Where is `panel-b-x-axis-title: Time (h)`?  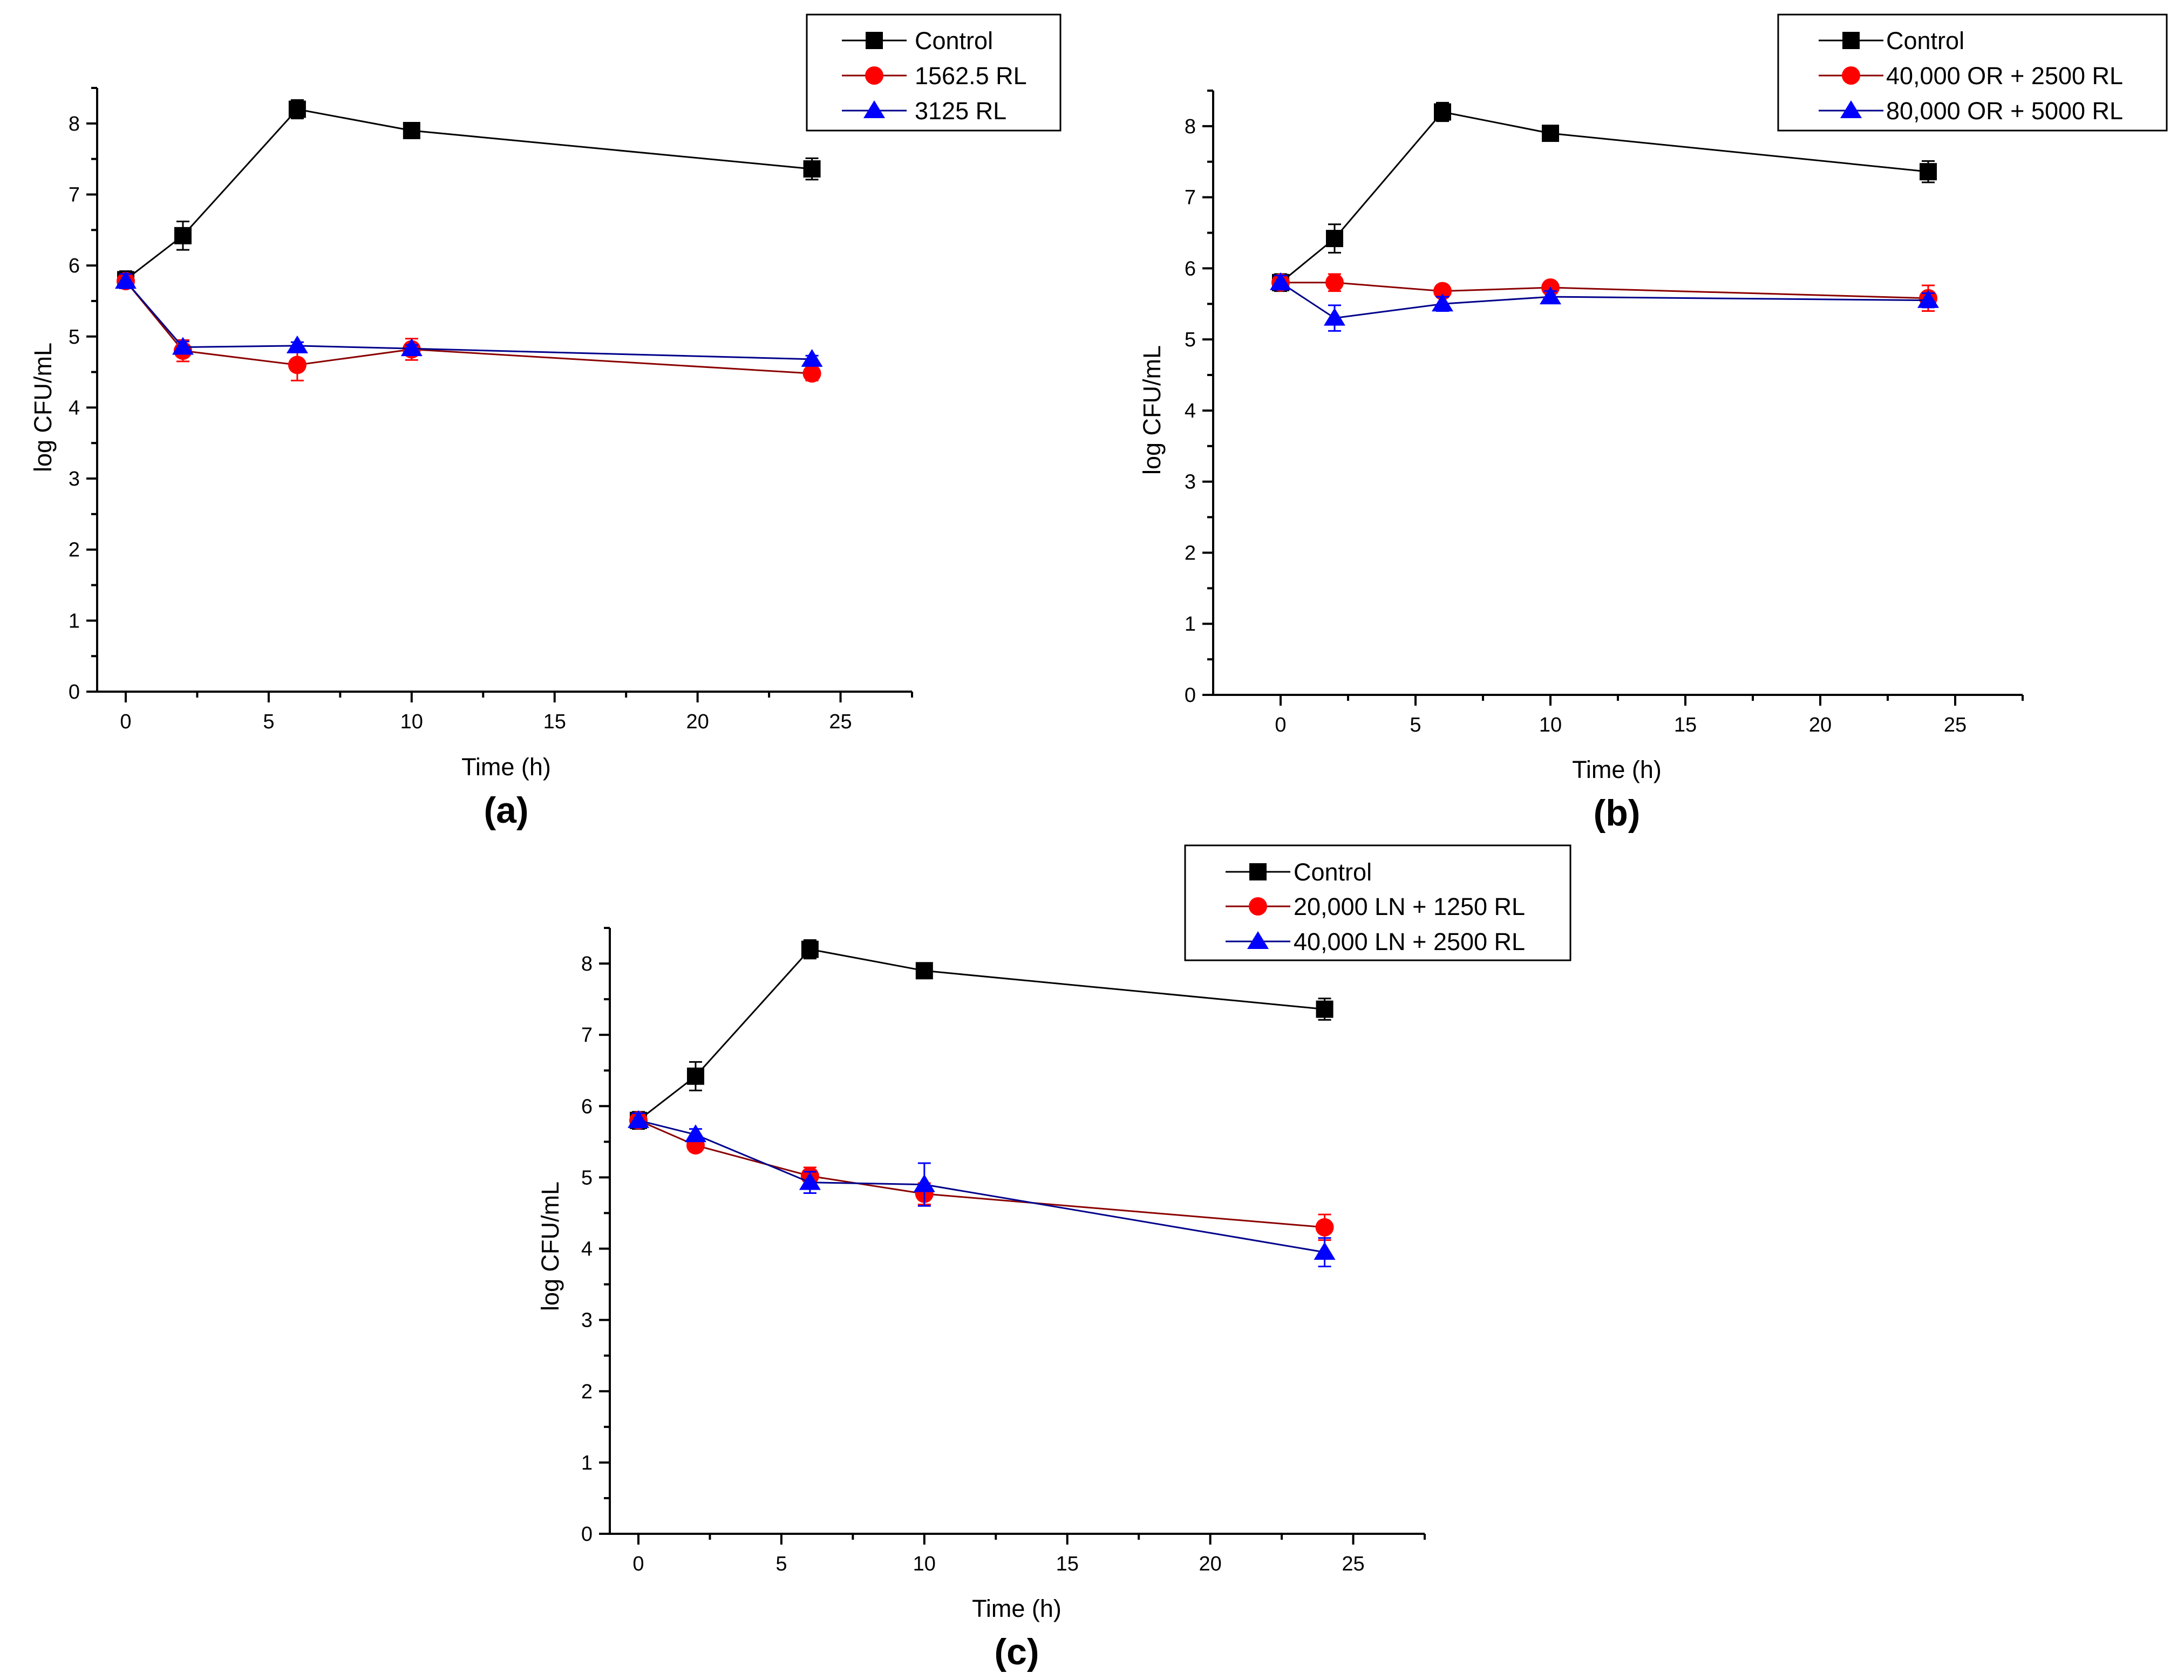
panel-b-x-axis-title: Time (h) is located at coordinates (1617, 770).